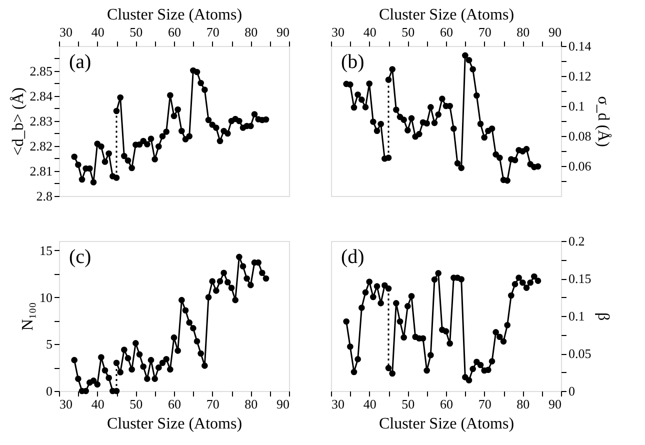  I want to click on y-tick-label: 2.81, so click(41, 171).